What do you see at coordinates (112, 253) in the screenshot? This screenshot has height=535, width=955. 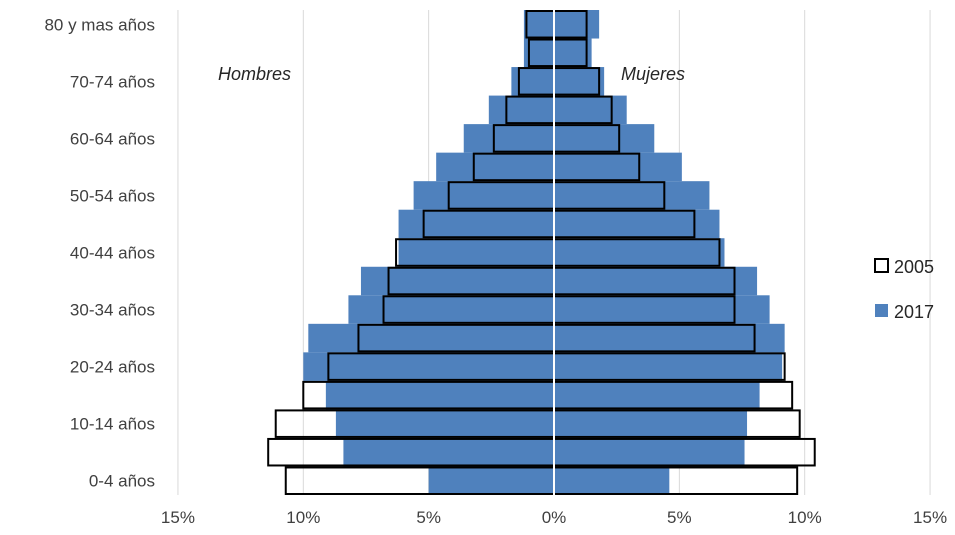 I see `y-tick-label: 40-44 años` at bounding box center [112, 253].